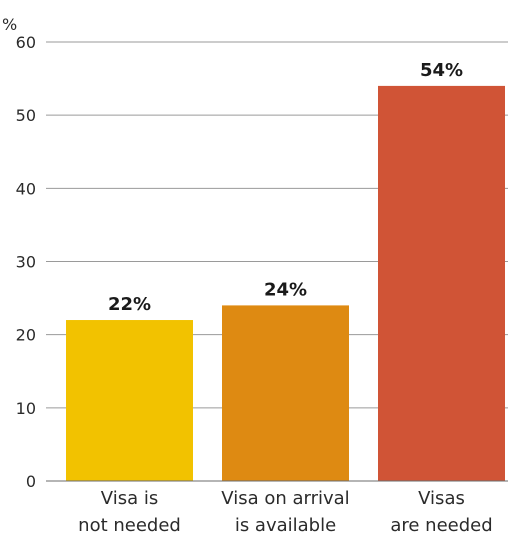 The height and width of the screenshot is (547, 518). What do you see at coordinates (9, 24) in the screenshot?
I see `y-axis-unit-label: %` at bounding box center [9, 24].